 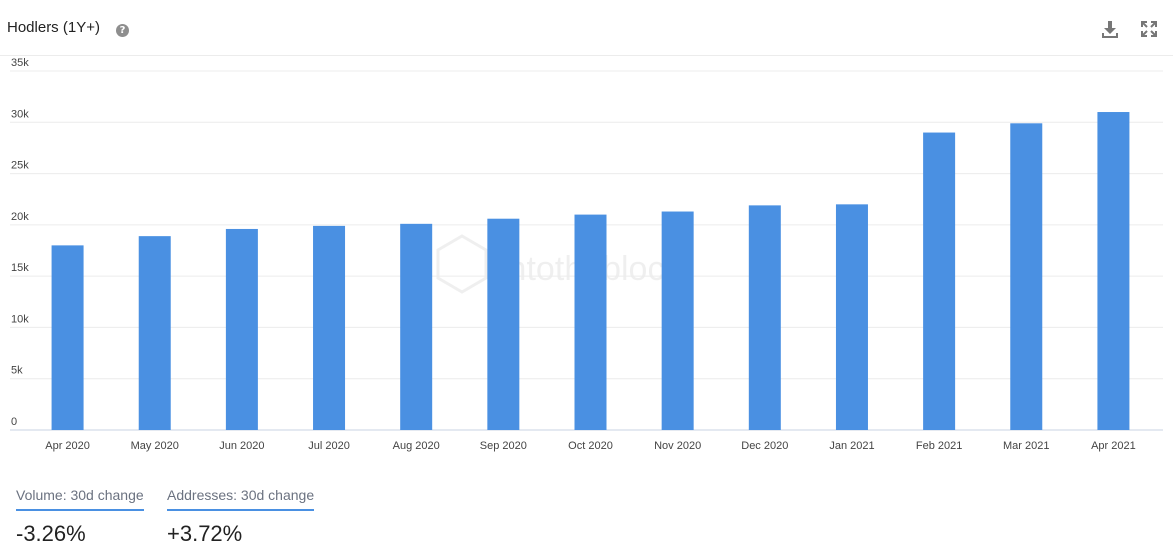 I want to click on stat-volume-label: Volume: 30d change, so click(x=80, y=499).